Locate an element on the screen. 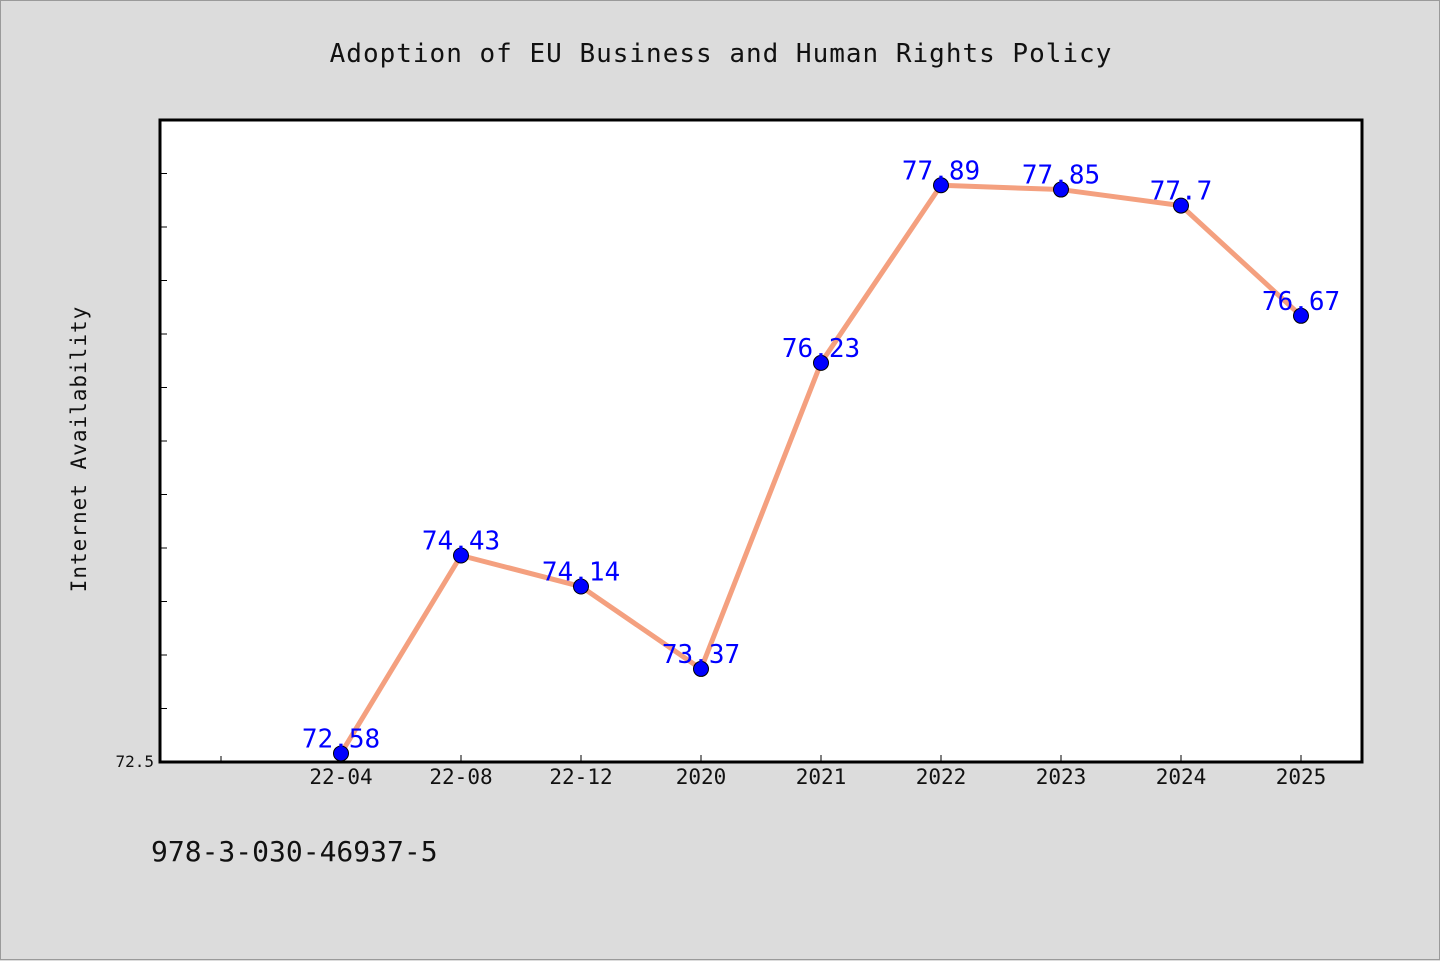 The height and width of the screenshot is (961, 1440). y-axis-label: Internet Availability is located at coordinates (79, 449).